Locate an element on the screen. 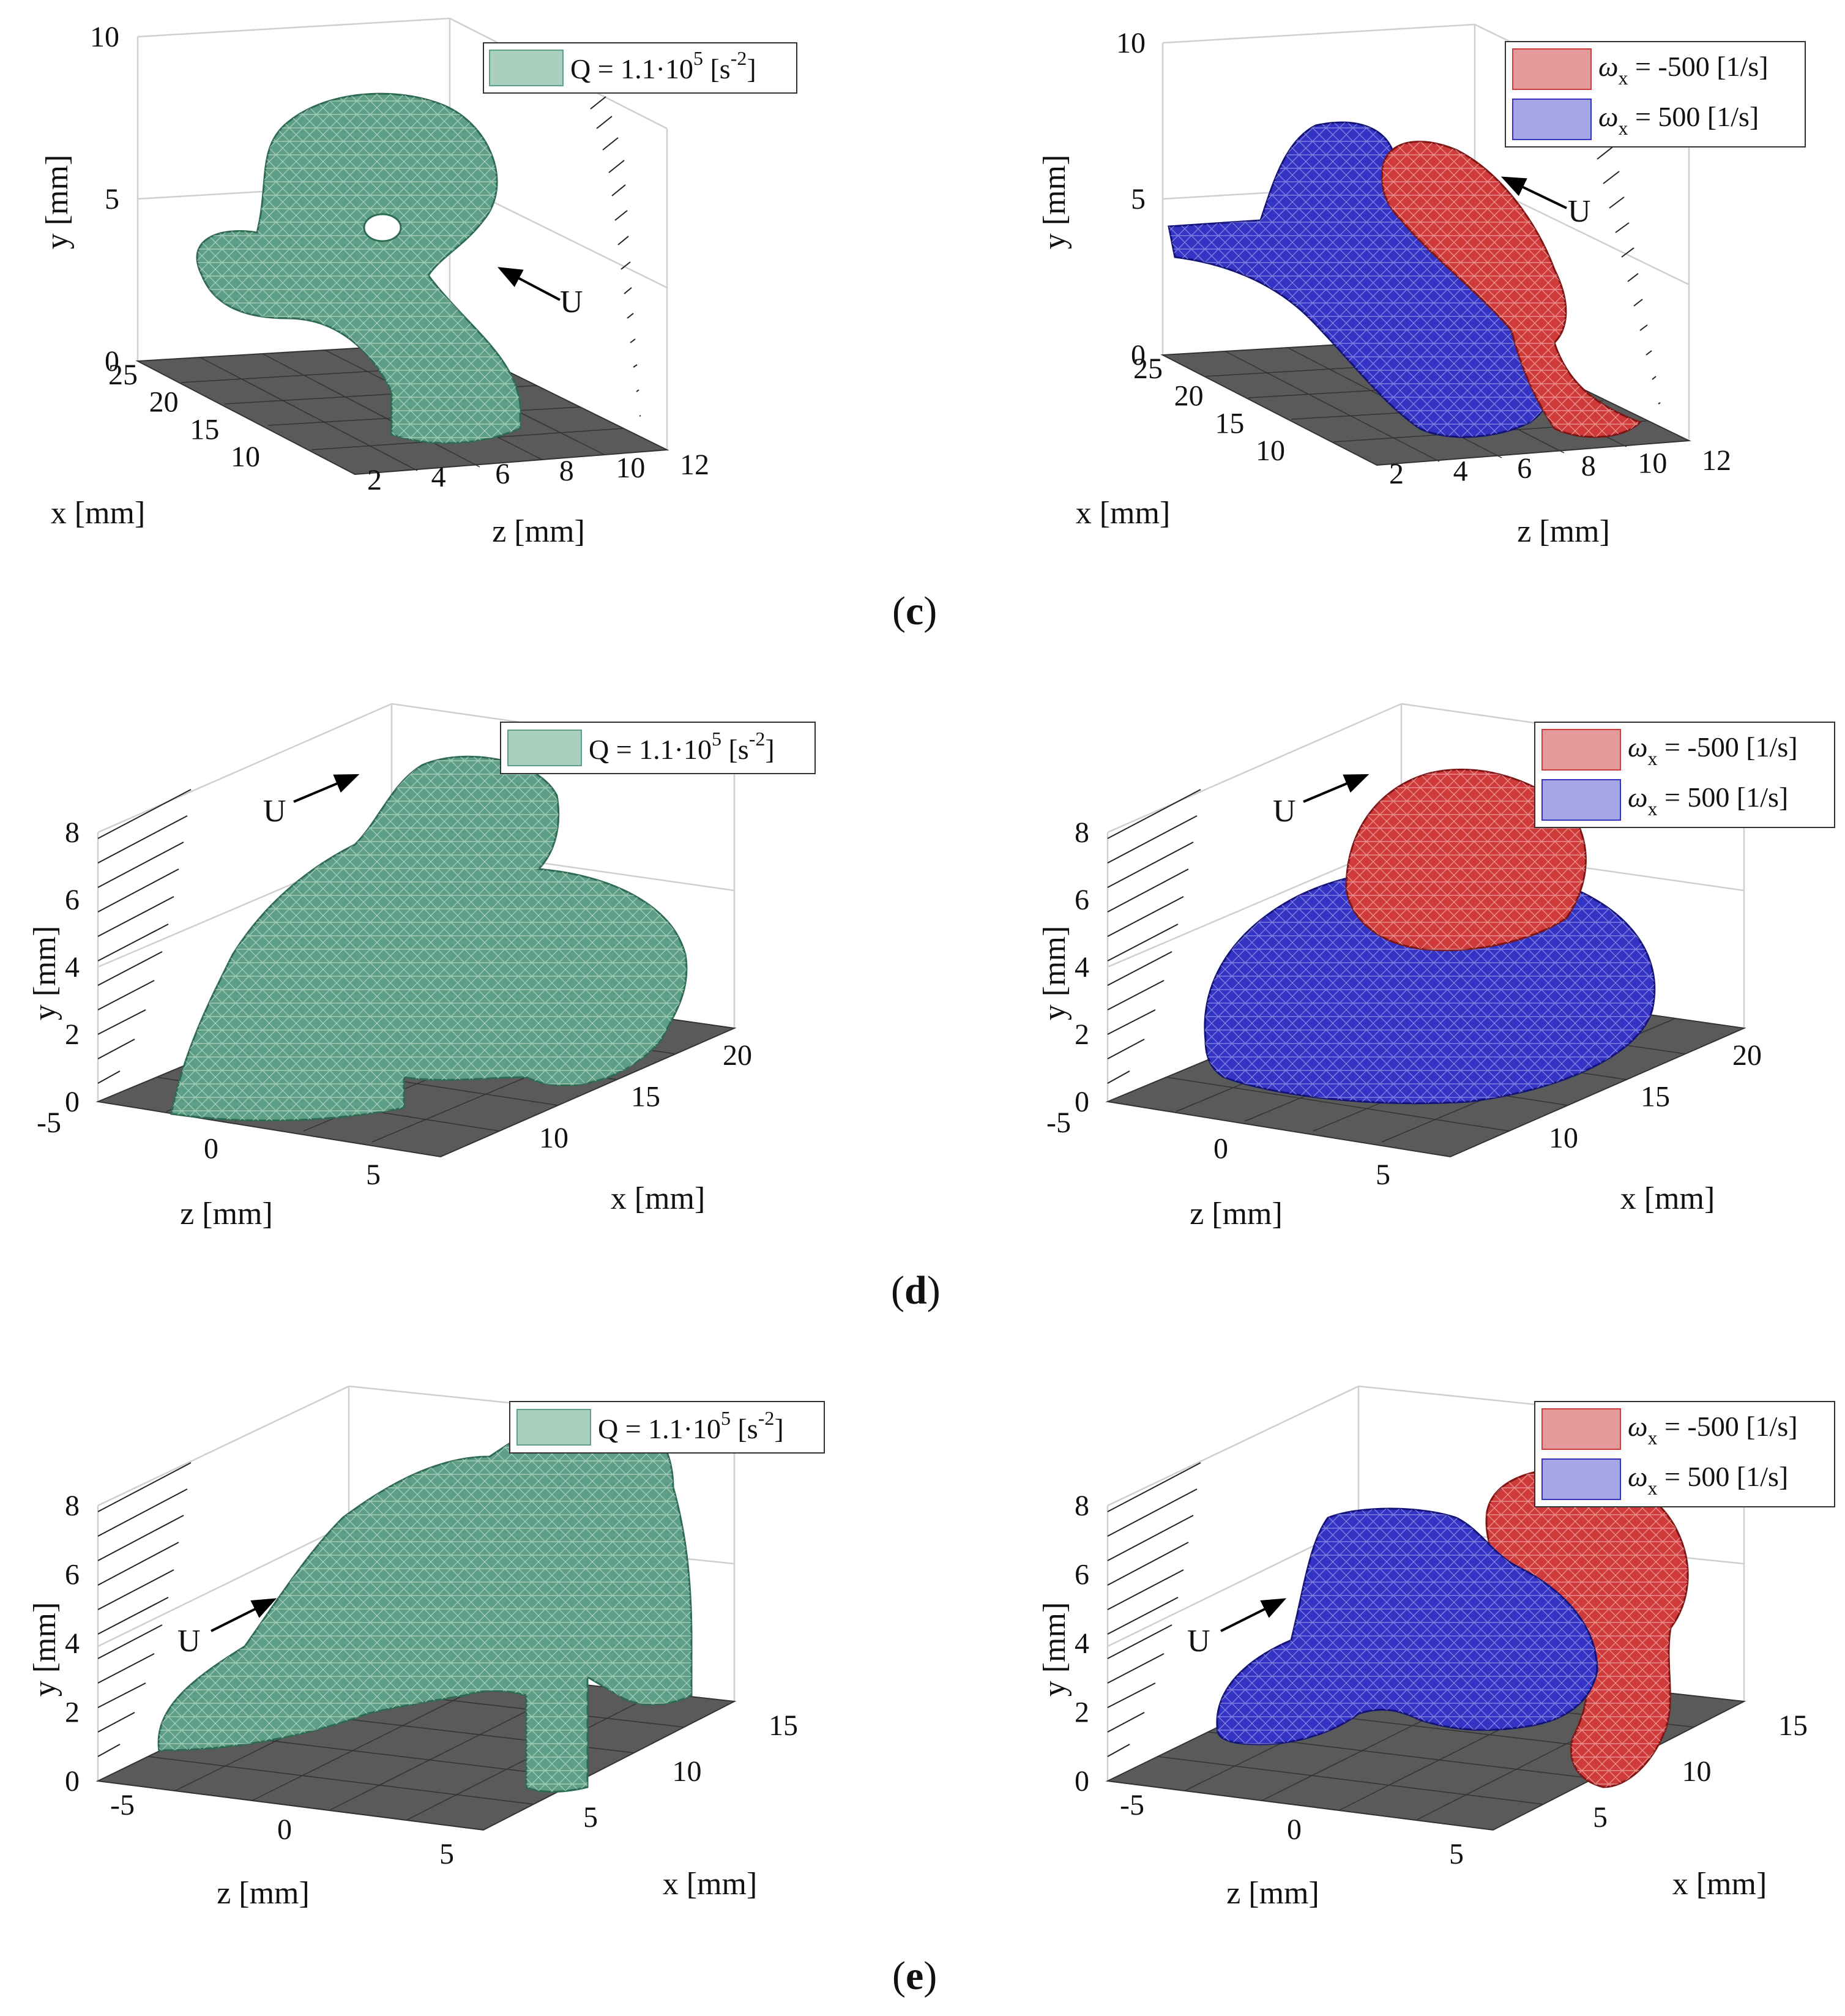 The height and width of the screenshot is (2016, 1845). panel-label-d: (d) is located at coordinates (916, 1290).